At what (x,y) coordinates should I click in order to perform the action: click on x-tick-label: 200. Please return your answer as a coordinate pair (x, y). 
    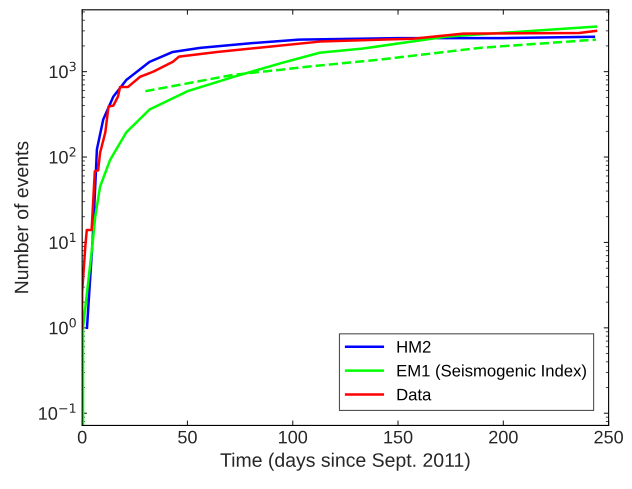
    Looking at the image, I should click on (503, 437).